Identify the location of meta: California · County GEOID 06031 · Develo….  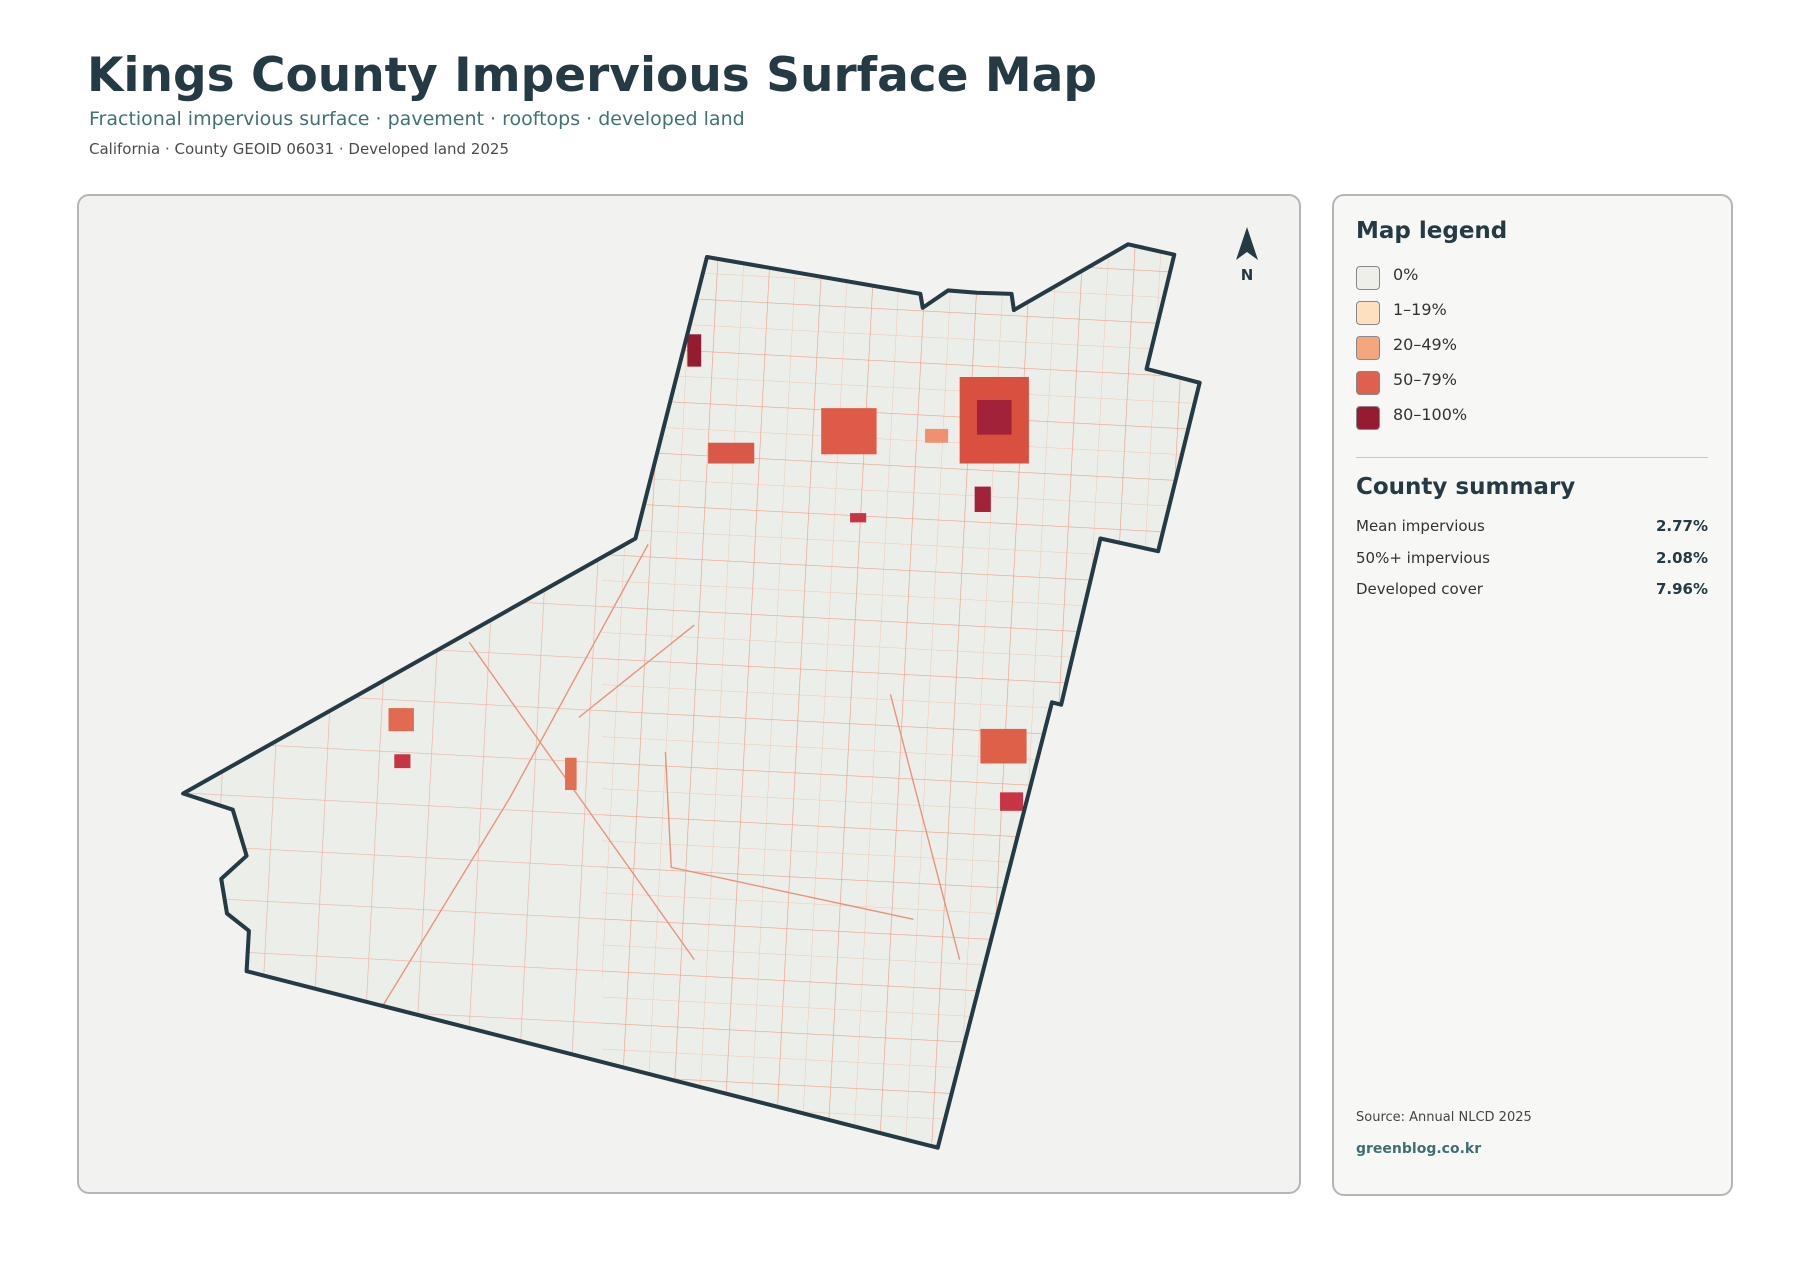
(299, 149).